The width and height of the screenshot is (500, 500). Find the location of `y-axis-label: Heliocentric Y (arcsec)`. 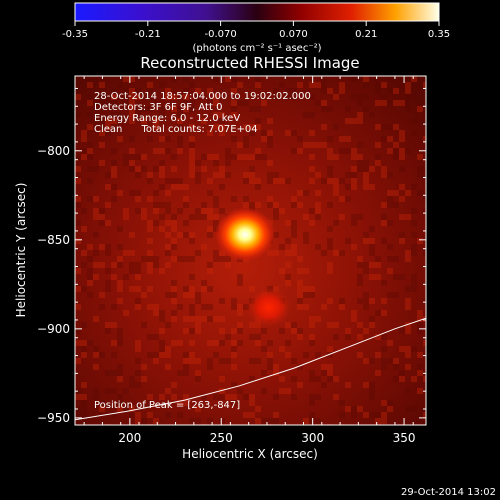

y-axis-label: Heliocentric Y (arcsec) is located at coordinates (21, 250).